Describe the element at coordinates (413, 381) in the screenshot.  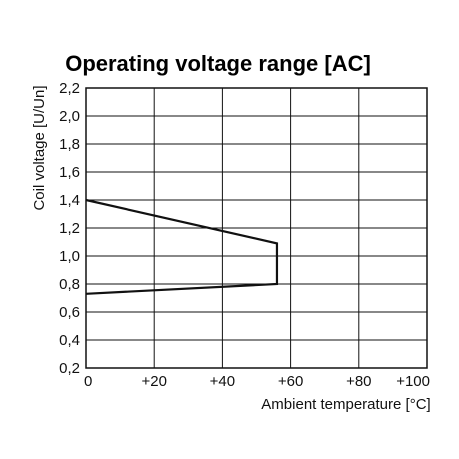
I see `x-tick-label: +100` at that location.